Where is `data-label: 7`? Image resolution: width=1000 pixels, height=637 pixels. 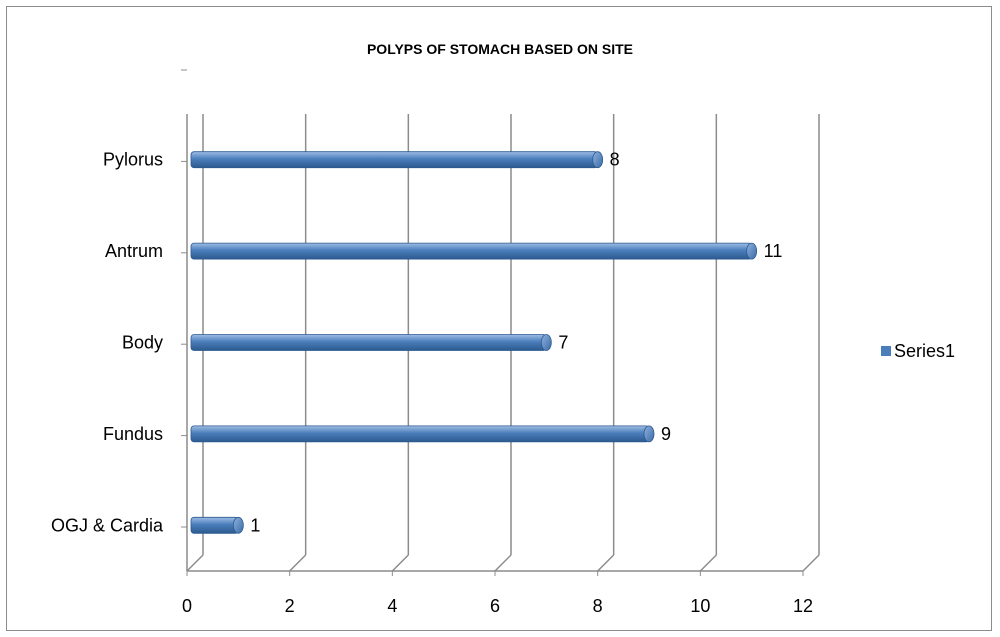 data-label: 7 is located at coordinates (563, 343).